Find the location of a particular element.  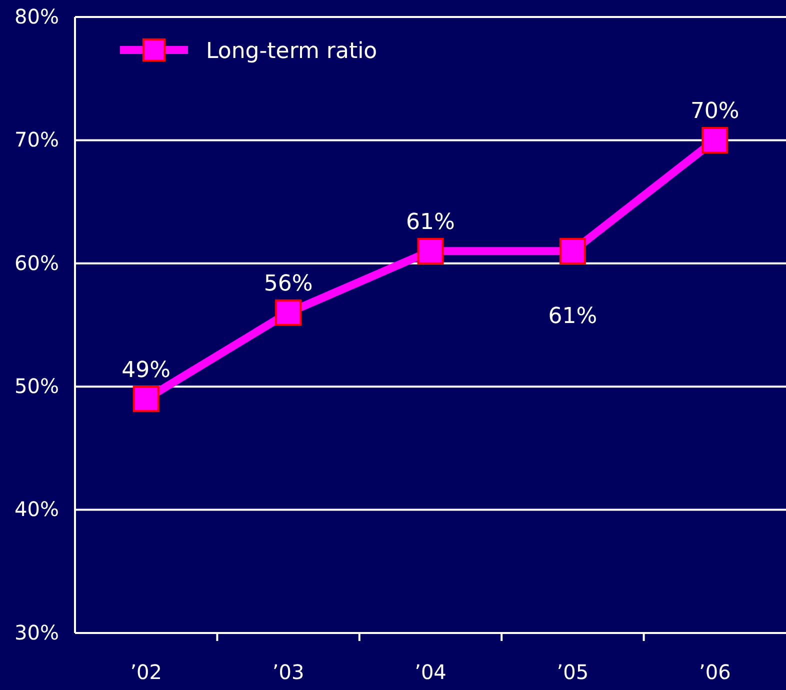

y-tick-label: 40% is located at coordinates (36, 509).